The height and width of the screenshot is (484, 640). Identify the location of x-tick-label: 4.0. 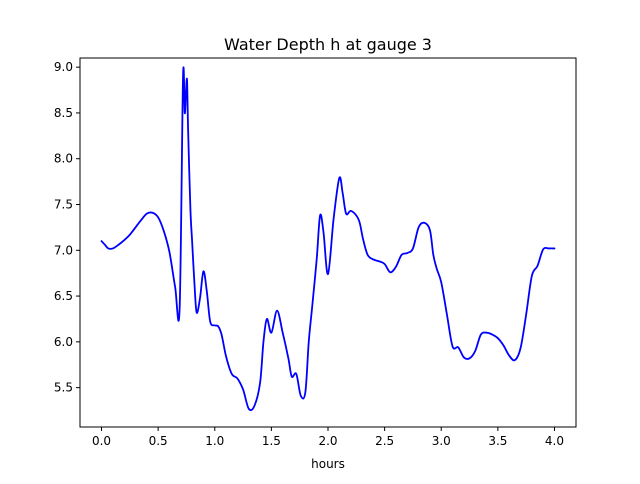
(554, 441).